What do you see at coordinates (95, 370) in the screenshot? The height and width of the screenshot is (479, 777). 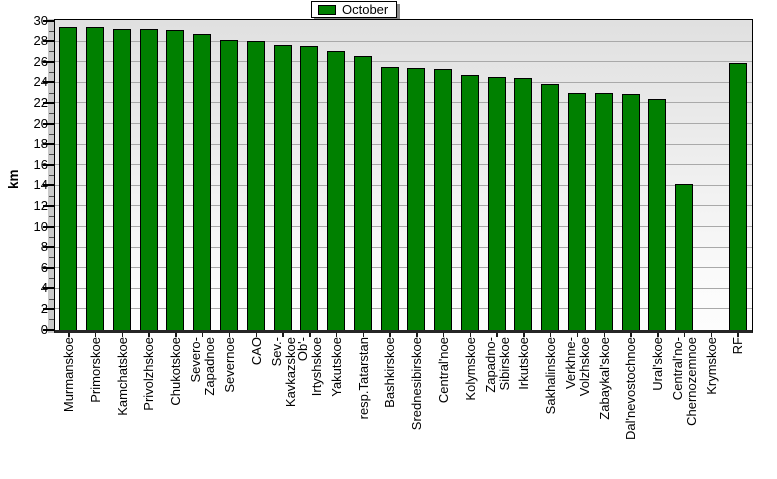 I see `x-category-label: Primorskoe` at bounding box center [95, 370].